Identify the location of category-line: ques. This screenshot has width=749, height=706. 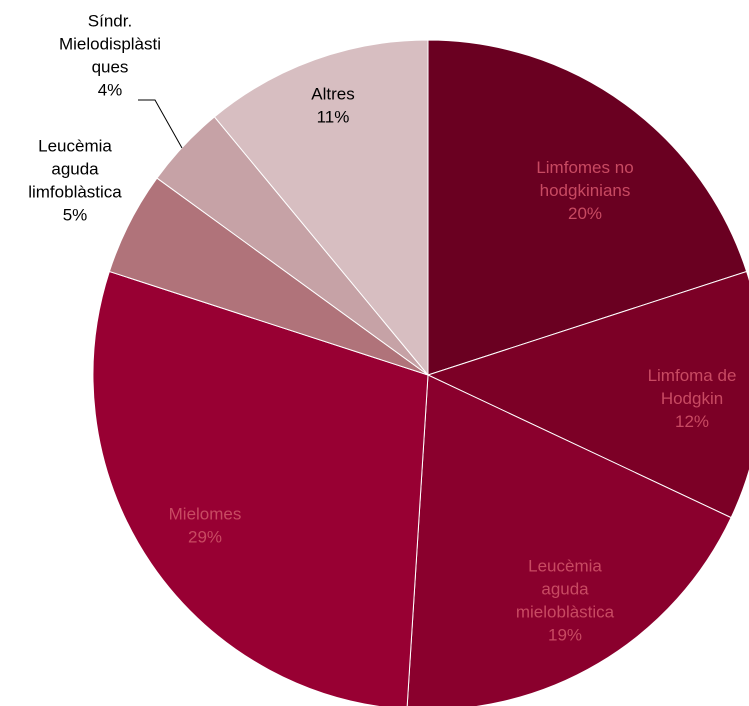
(110, 67).